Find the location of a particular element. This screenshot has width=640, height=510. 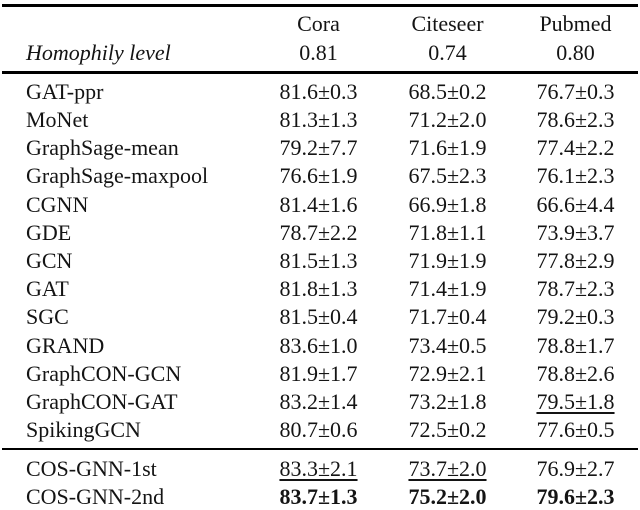

method-name: GraphCON-GAT is located at coordinates (102, 401).